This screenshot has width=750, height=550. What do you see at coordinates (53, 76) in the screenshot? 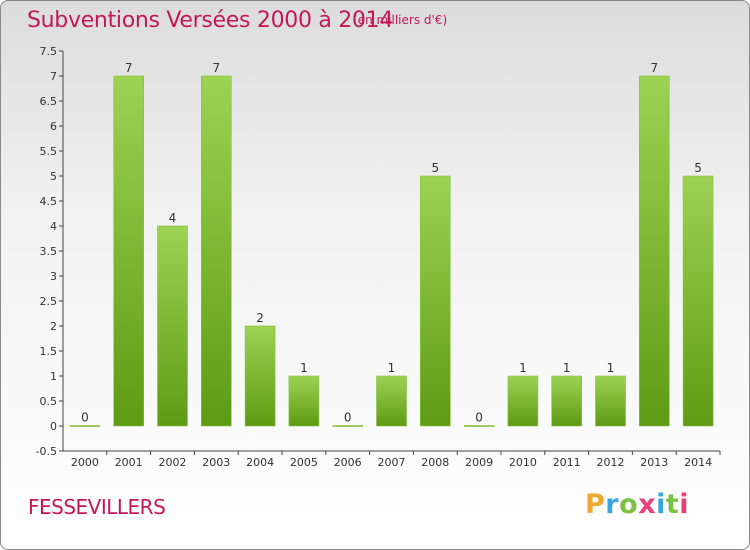
I see `y-tick-label: 7` at bounding box center [53, 76].